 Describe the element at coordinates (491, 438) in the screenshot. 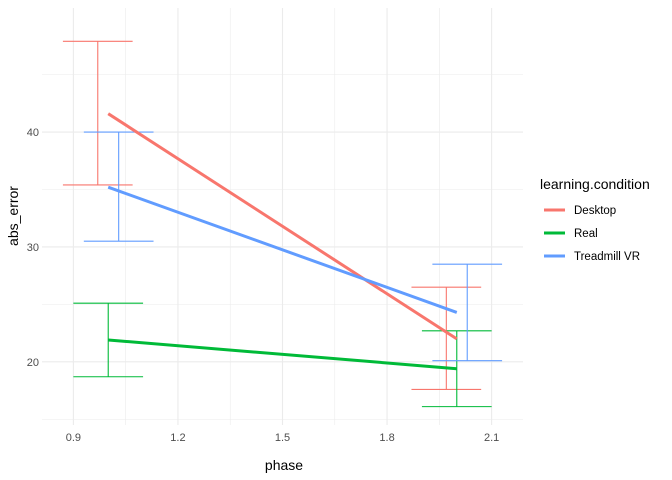

I see `x-tick-label: 2.1` at that location.